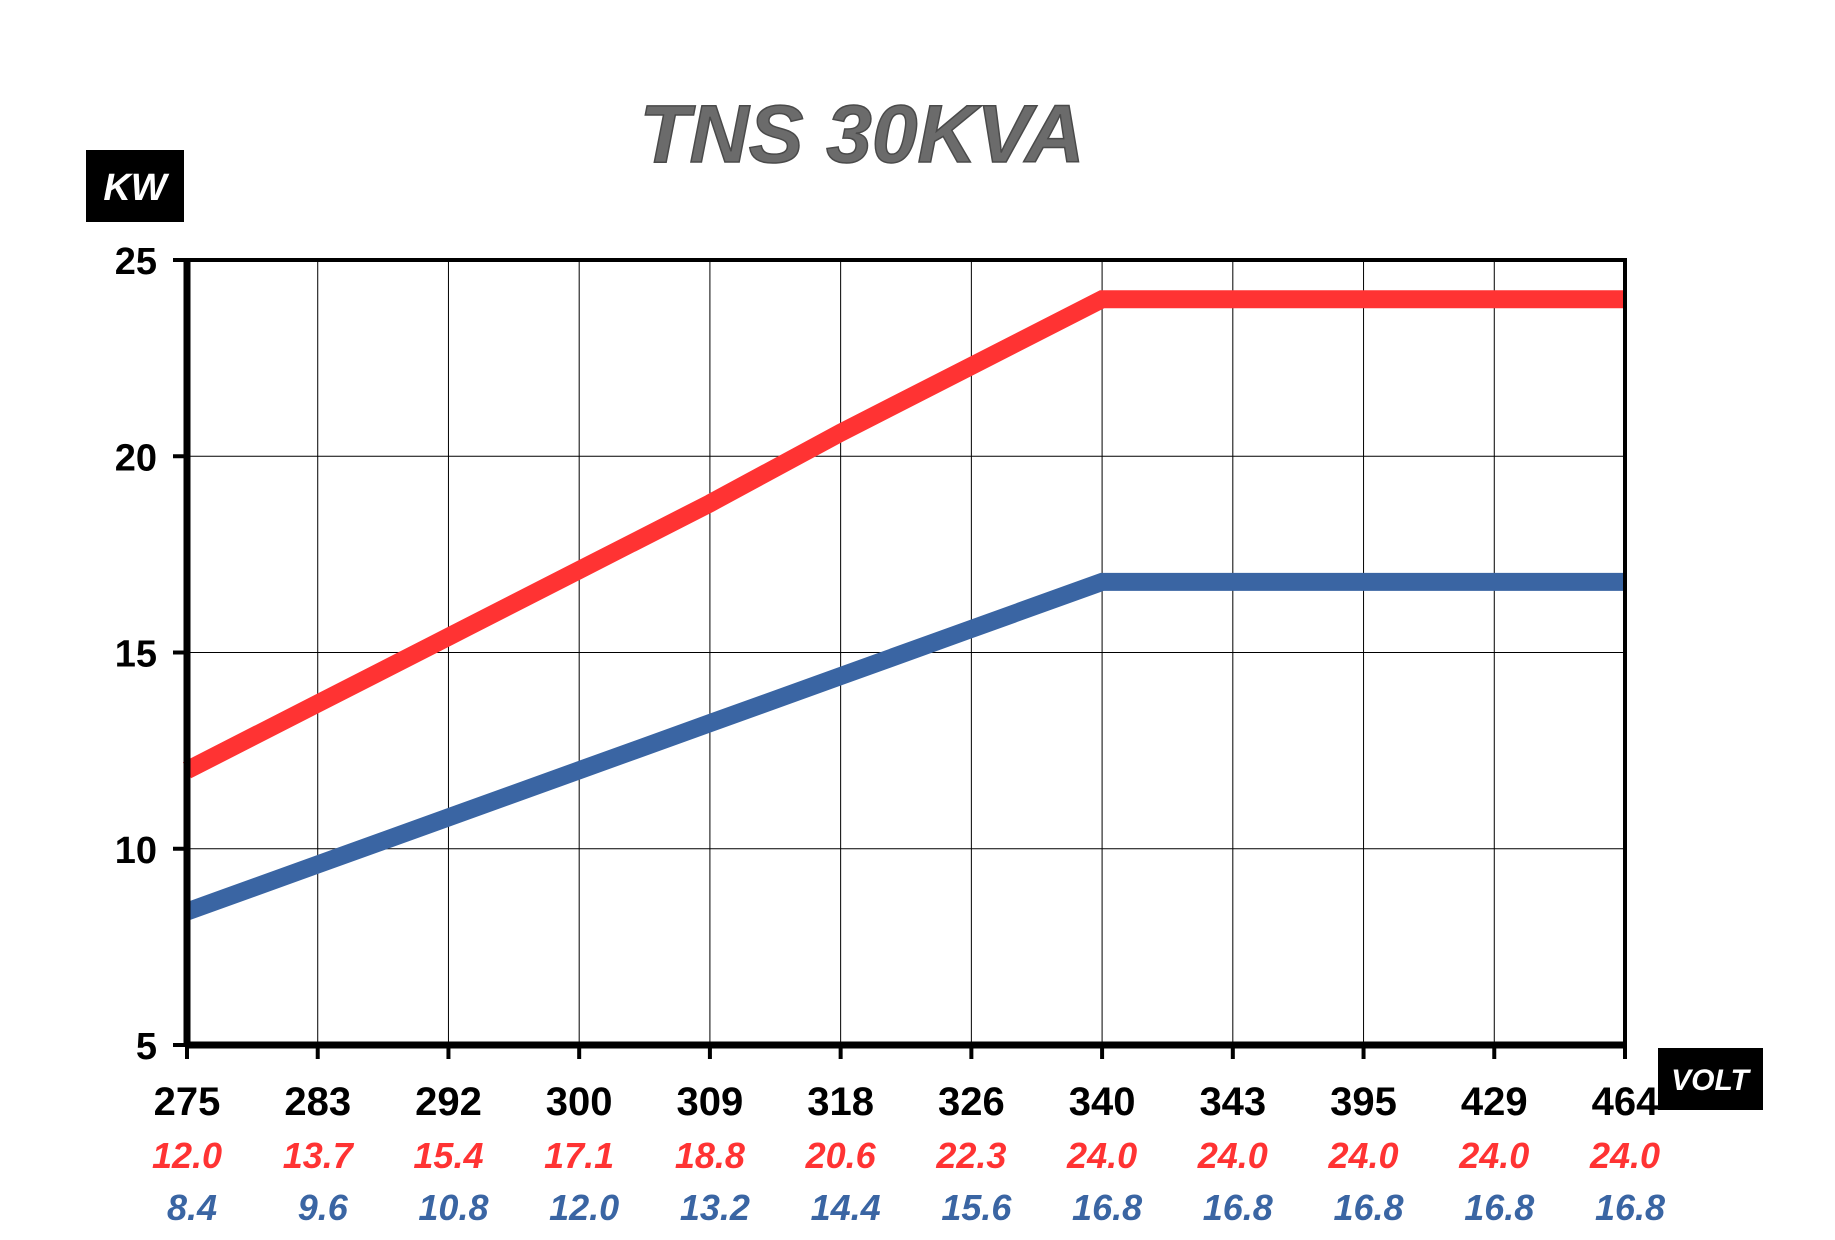 Image resolution: width=1835 pixels, height=1240 pixels. Describe the element at coordinates (136, 655) in the screenshot. I see `y-tick-label: 15` at that location.